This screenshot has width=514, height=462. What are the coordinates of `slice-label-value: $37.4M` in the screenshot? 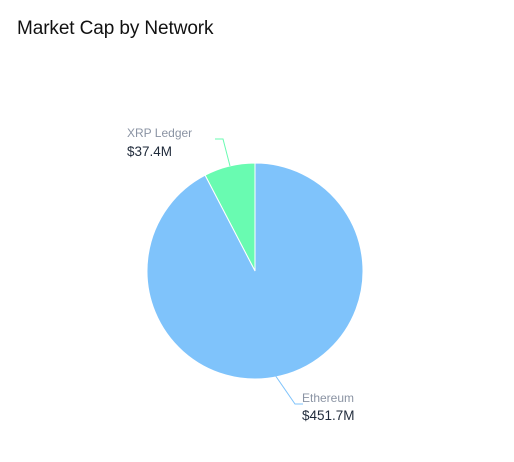 It's located at (149, 151).